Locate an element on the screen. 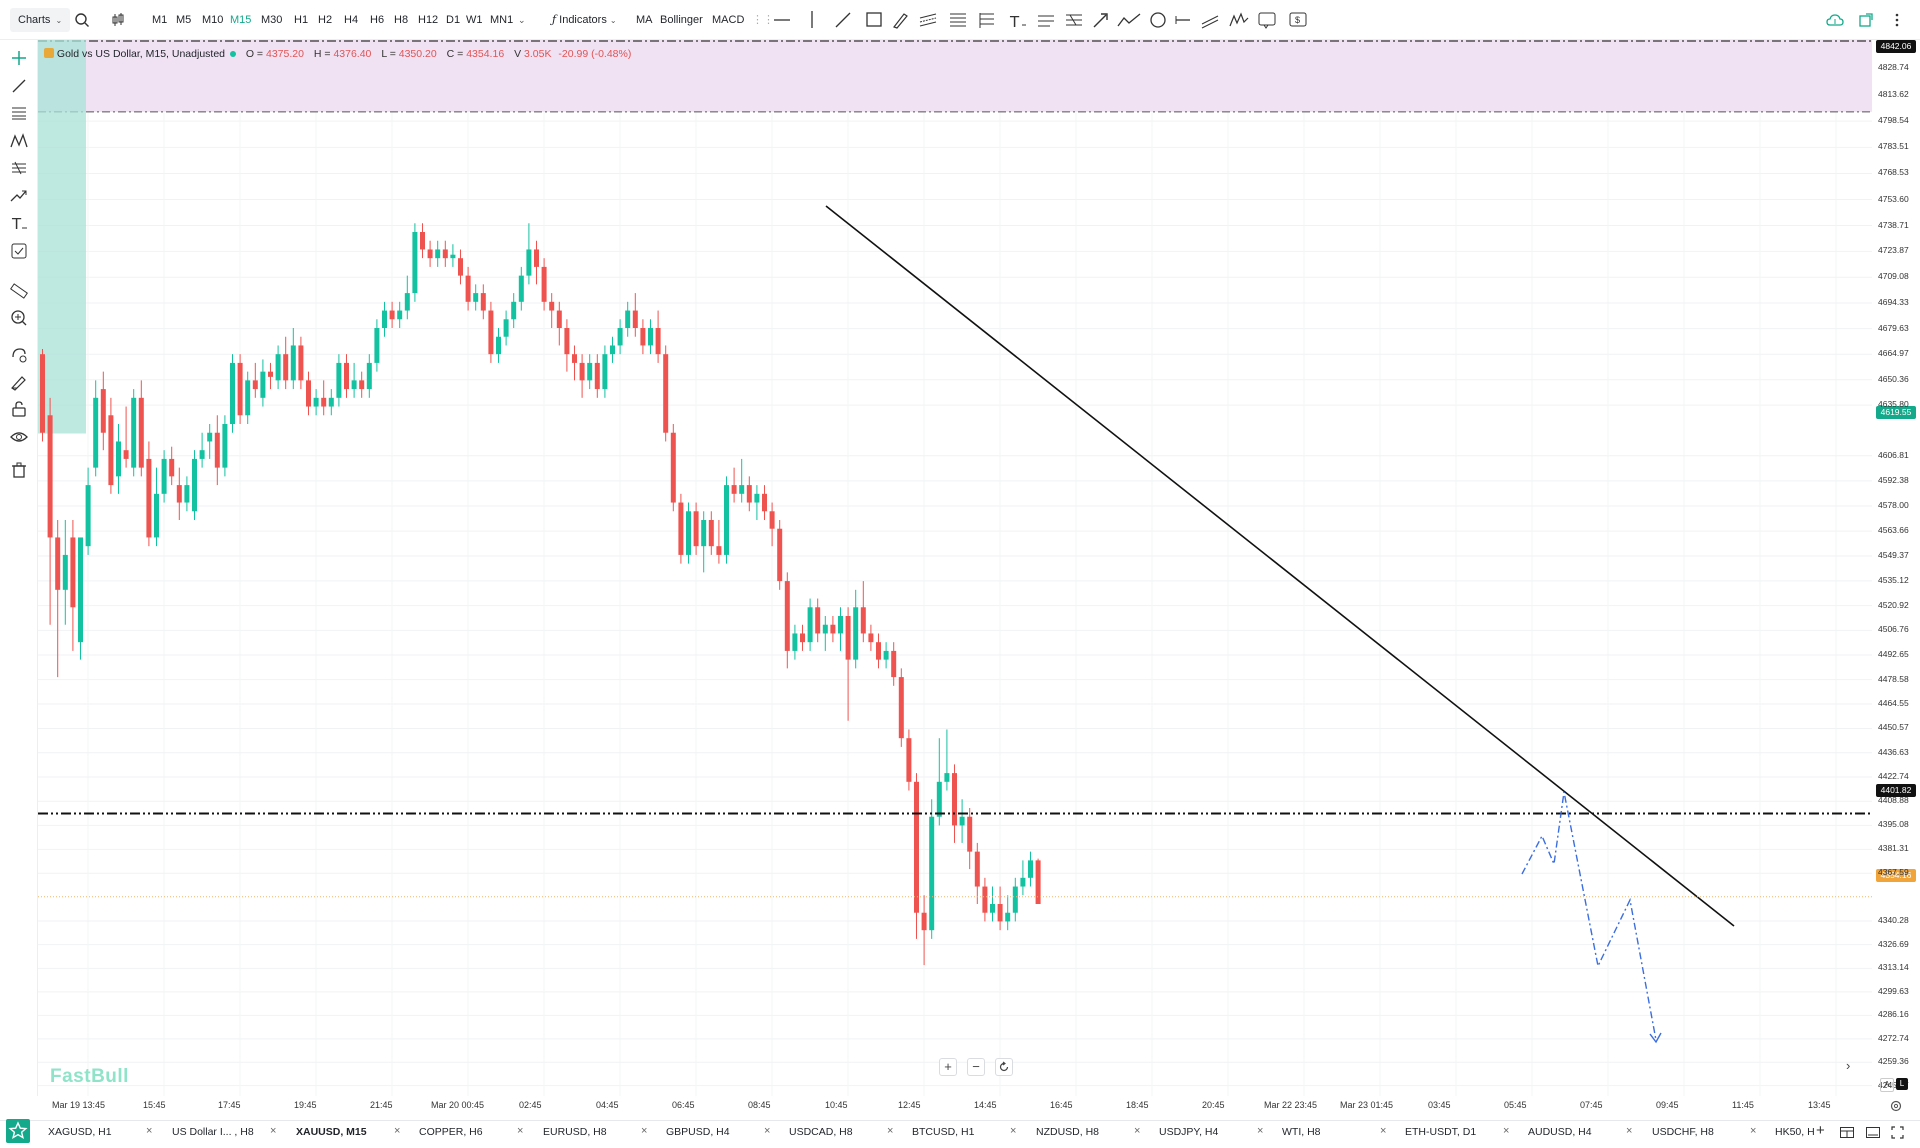 This screenshot has height=1148, width=1920. gann-icon is located at coordinates (1074, 20).